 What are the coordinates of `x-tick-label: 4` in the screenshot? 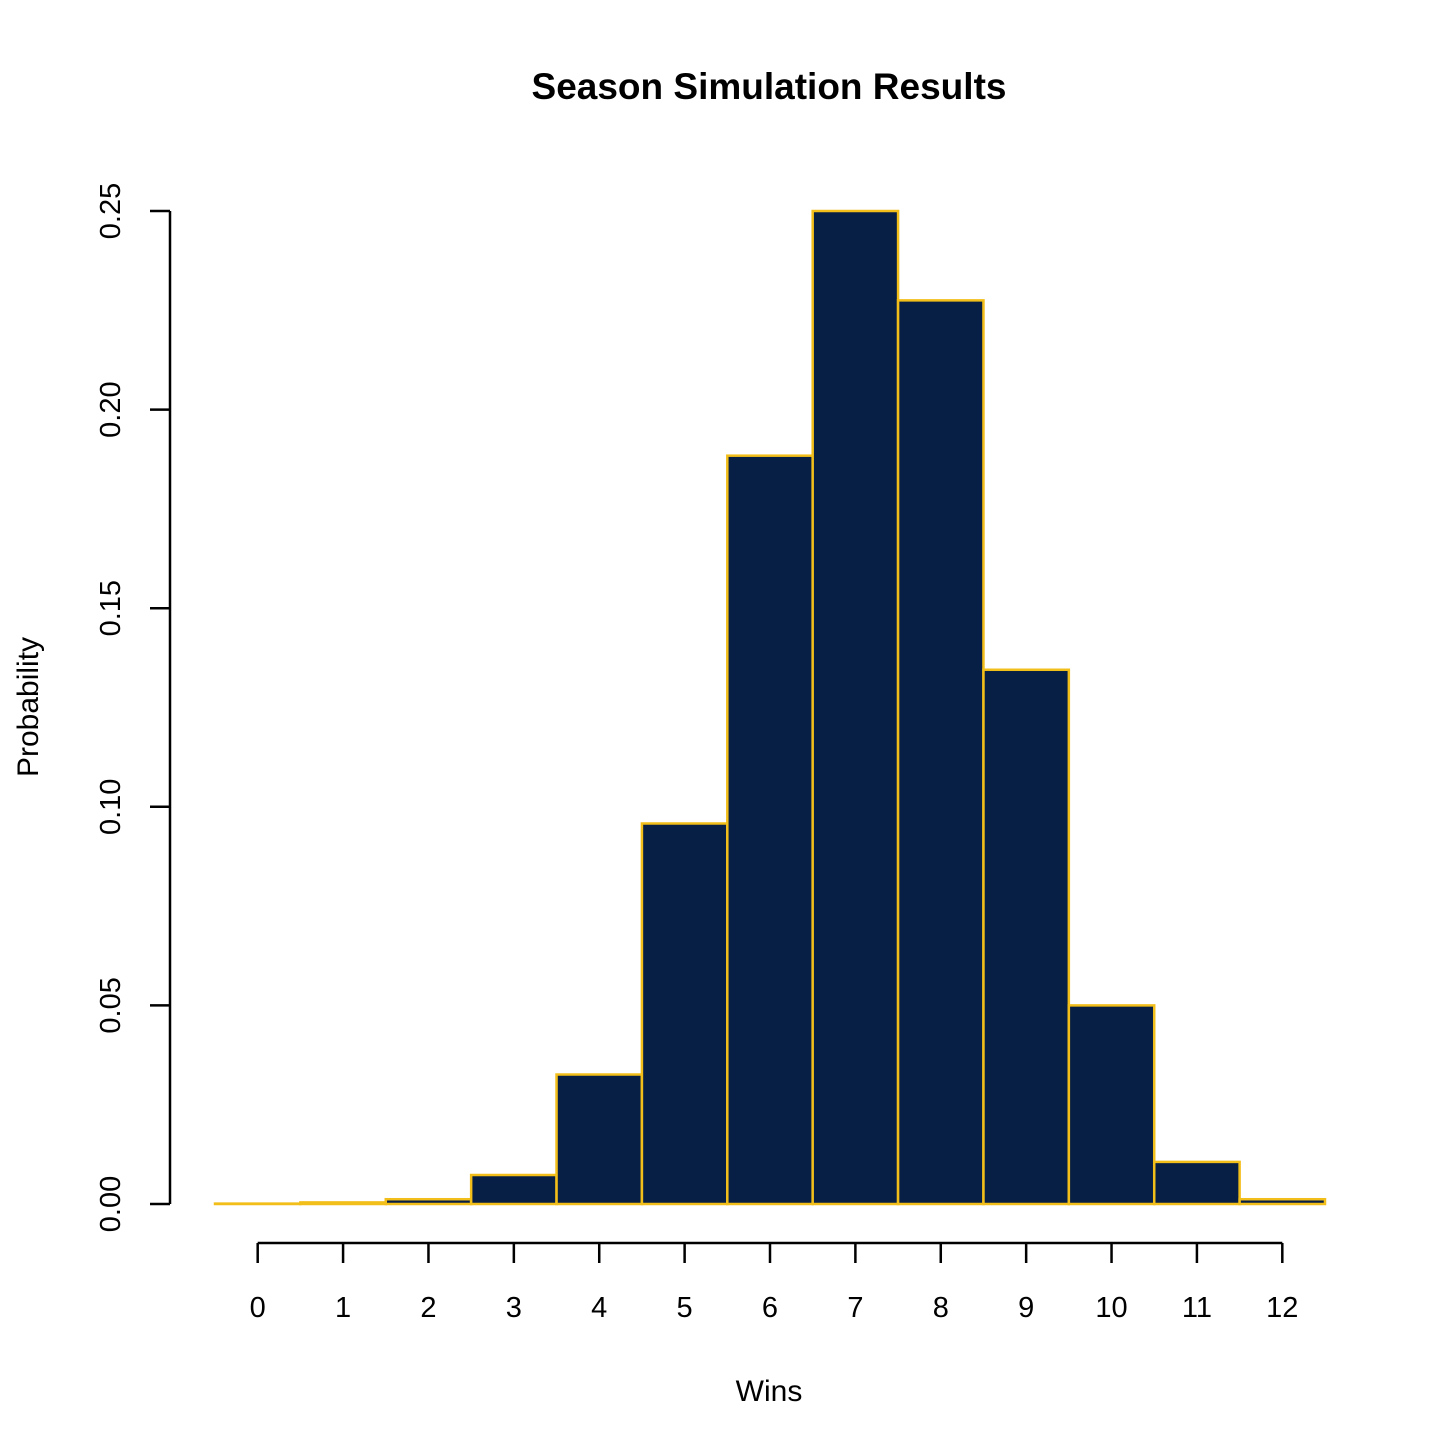 It's located at (599, 1308).